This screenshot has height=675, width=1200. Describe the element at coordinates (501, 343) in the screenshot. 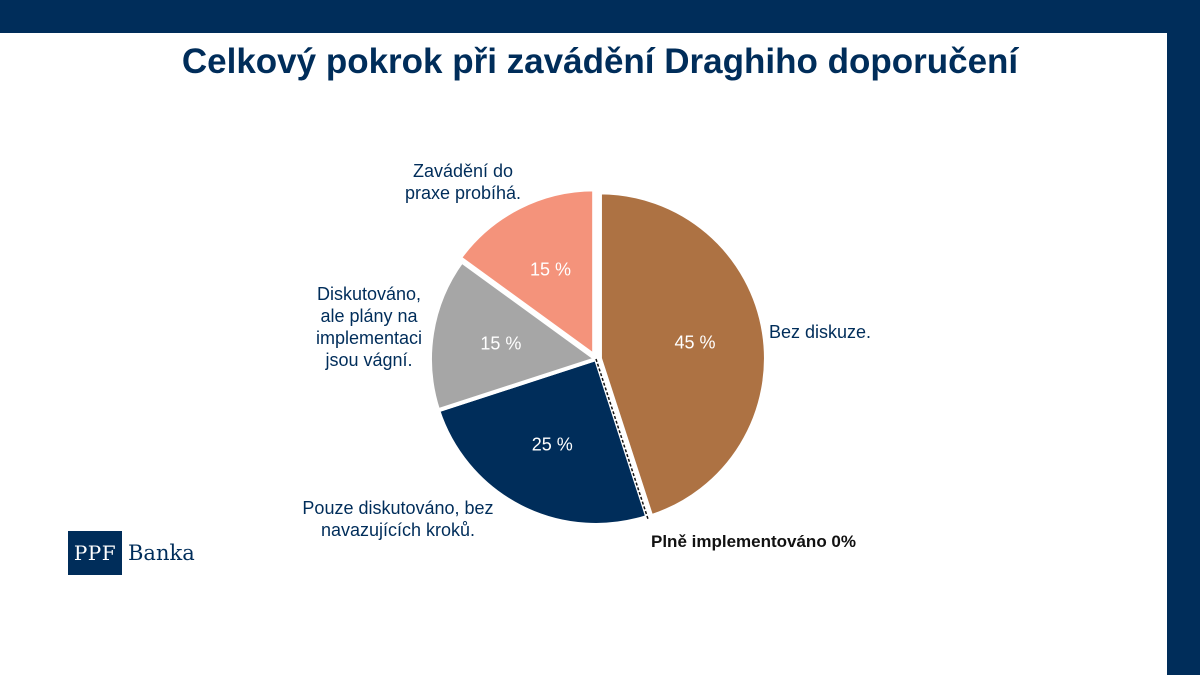

I see `pct-label-diskutovano: 15 %` at that location.